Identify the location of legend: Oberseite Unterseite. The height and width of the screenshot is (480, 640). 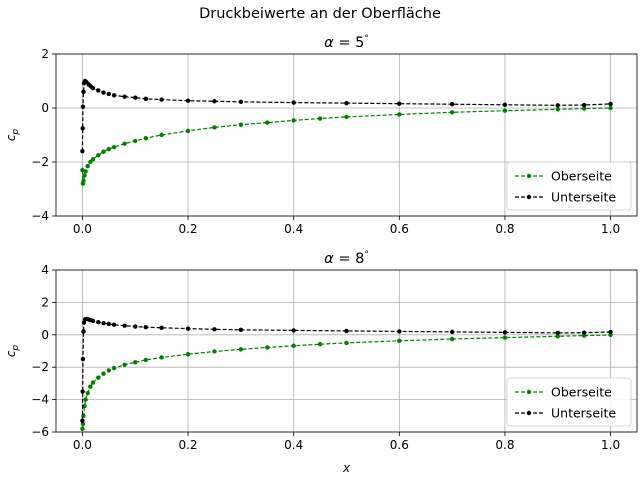
(569, 186).